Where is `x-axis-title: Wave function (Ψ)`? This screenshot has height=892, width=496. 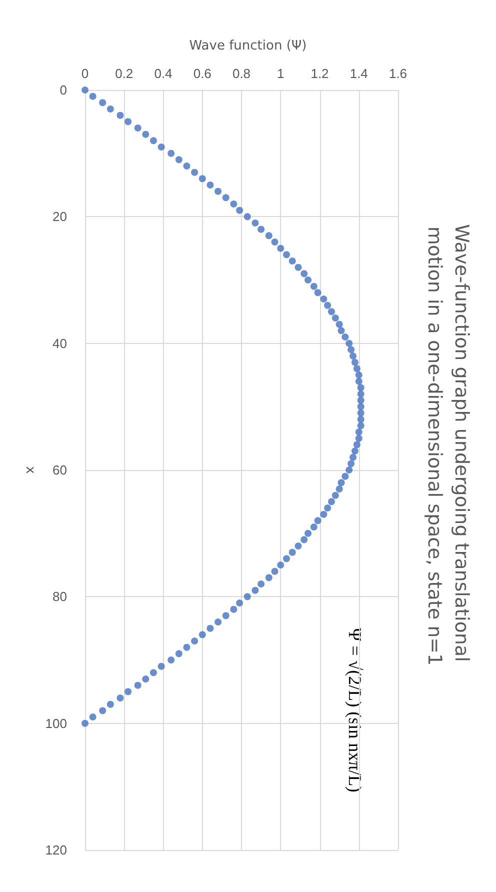 x-axis-title: Wave function (Ψ) is located at coordinates (248, 46).